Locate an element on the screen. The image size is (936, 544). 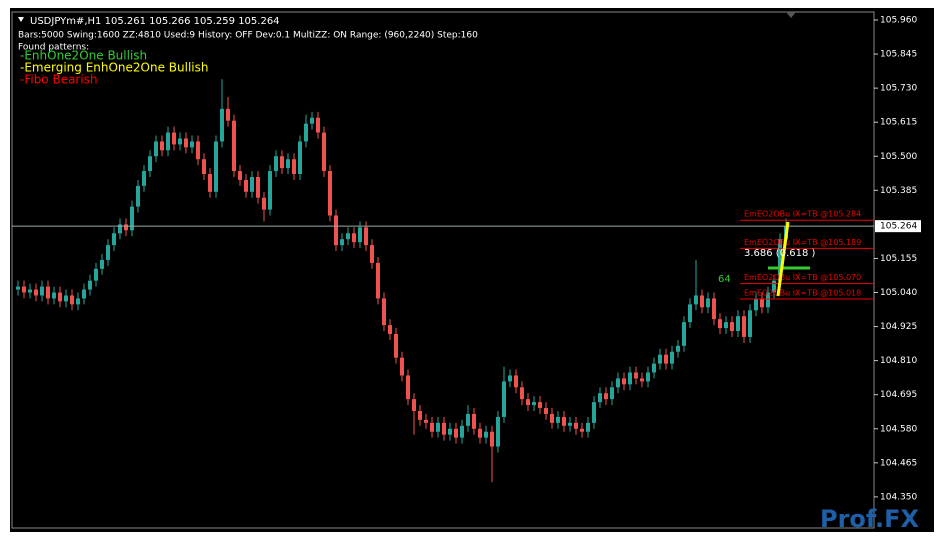
y-tick-label: 105.845 is located at coordinates (898, 55).